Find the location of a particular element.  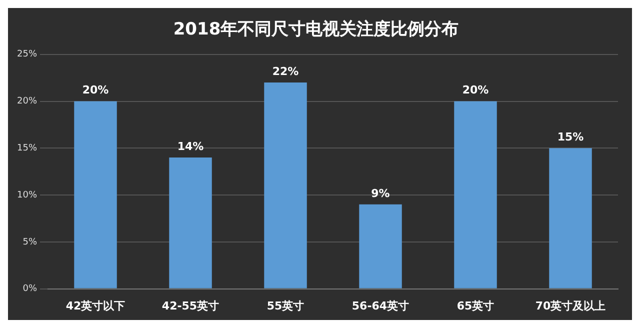

y-tick-label: 25% is located at coordinates (27, 55).